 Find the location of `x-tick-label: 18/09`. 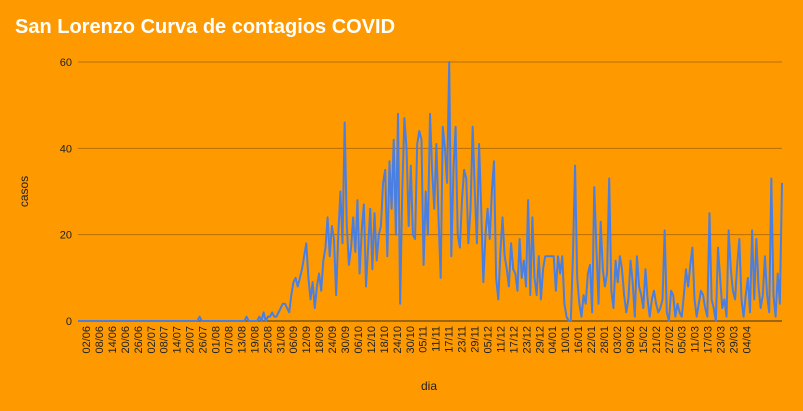

x-tick-label: 18/09 is located at coordinates (320, 340).